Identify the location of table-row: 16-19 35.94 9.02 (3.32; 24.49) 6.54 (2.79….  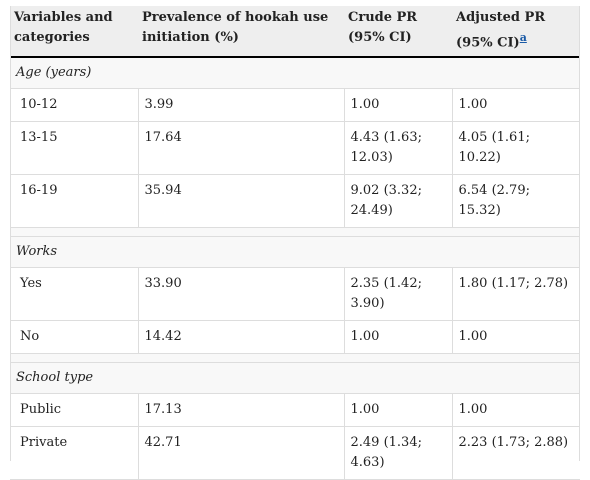
(295, 201).